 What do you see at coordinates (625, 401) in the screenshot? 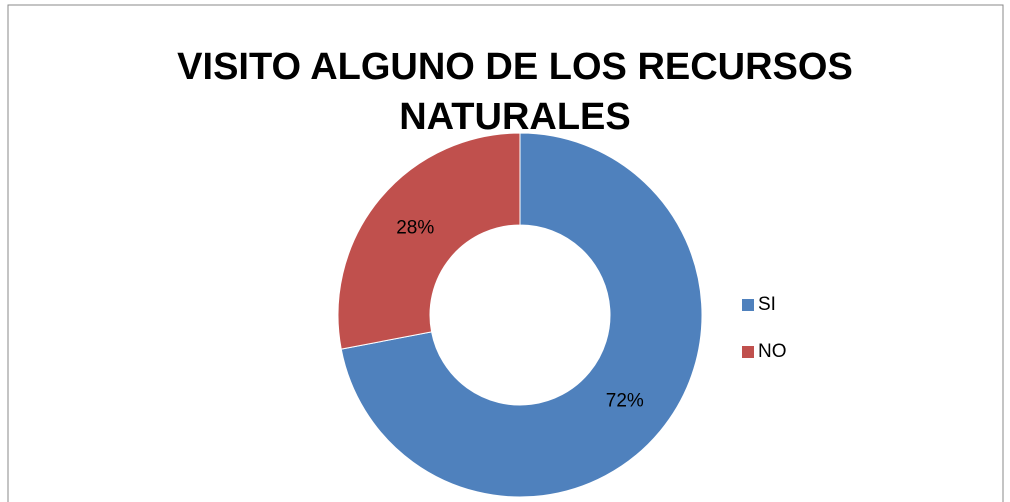
I see `data-label: 72%` at bounding box center [625, 401].